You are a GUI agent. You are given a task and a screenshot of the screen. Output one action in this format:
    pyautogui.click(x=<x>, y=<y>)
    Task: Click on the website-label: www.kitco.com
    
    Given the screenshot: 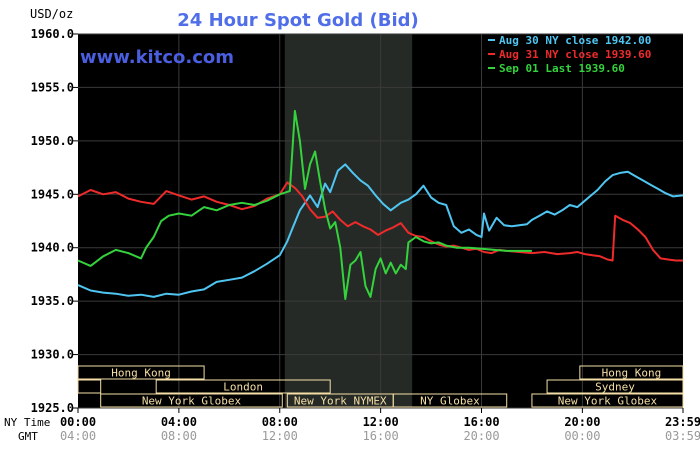 What is the action you would take?
    pyautogui.click(x=157, y=57)
    